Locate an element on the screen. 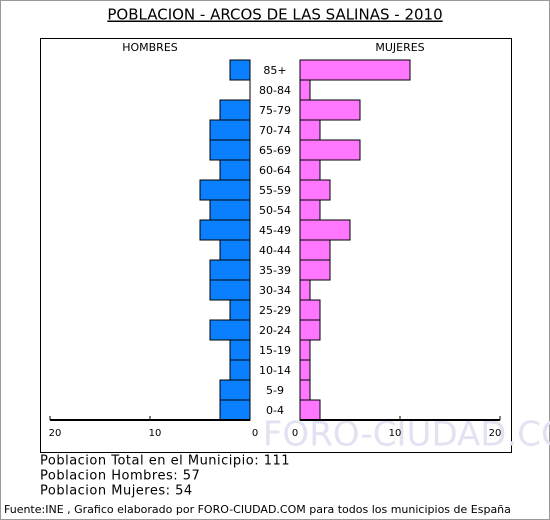 This screenshot has width=550, height=520. stat-men: Poblacion Hombres: 57 is located at coordinates (120, 476).